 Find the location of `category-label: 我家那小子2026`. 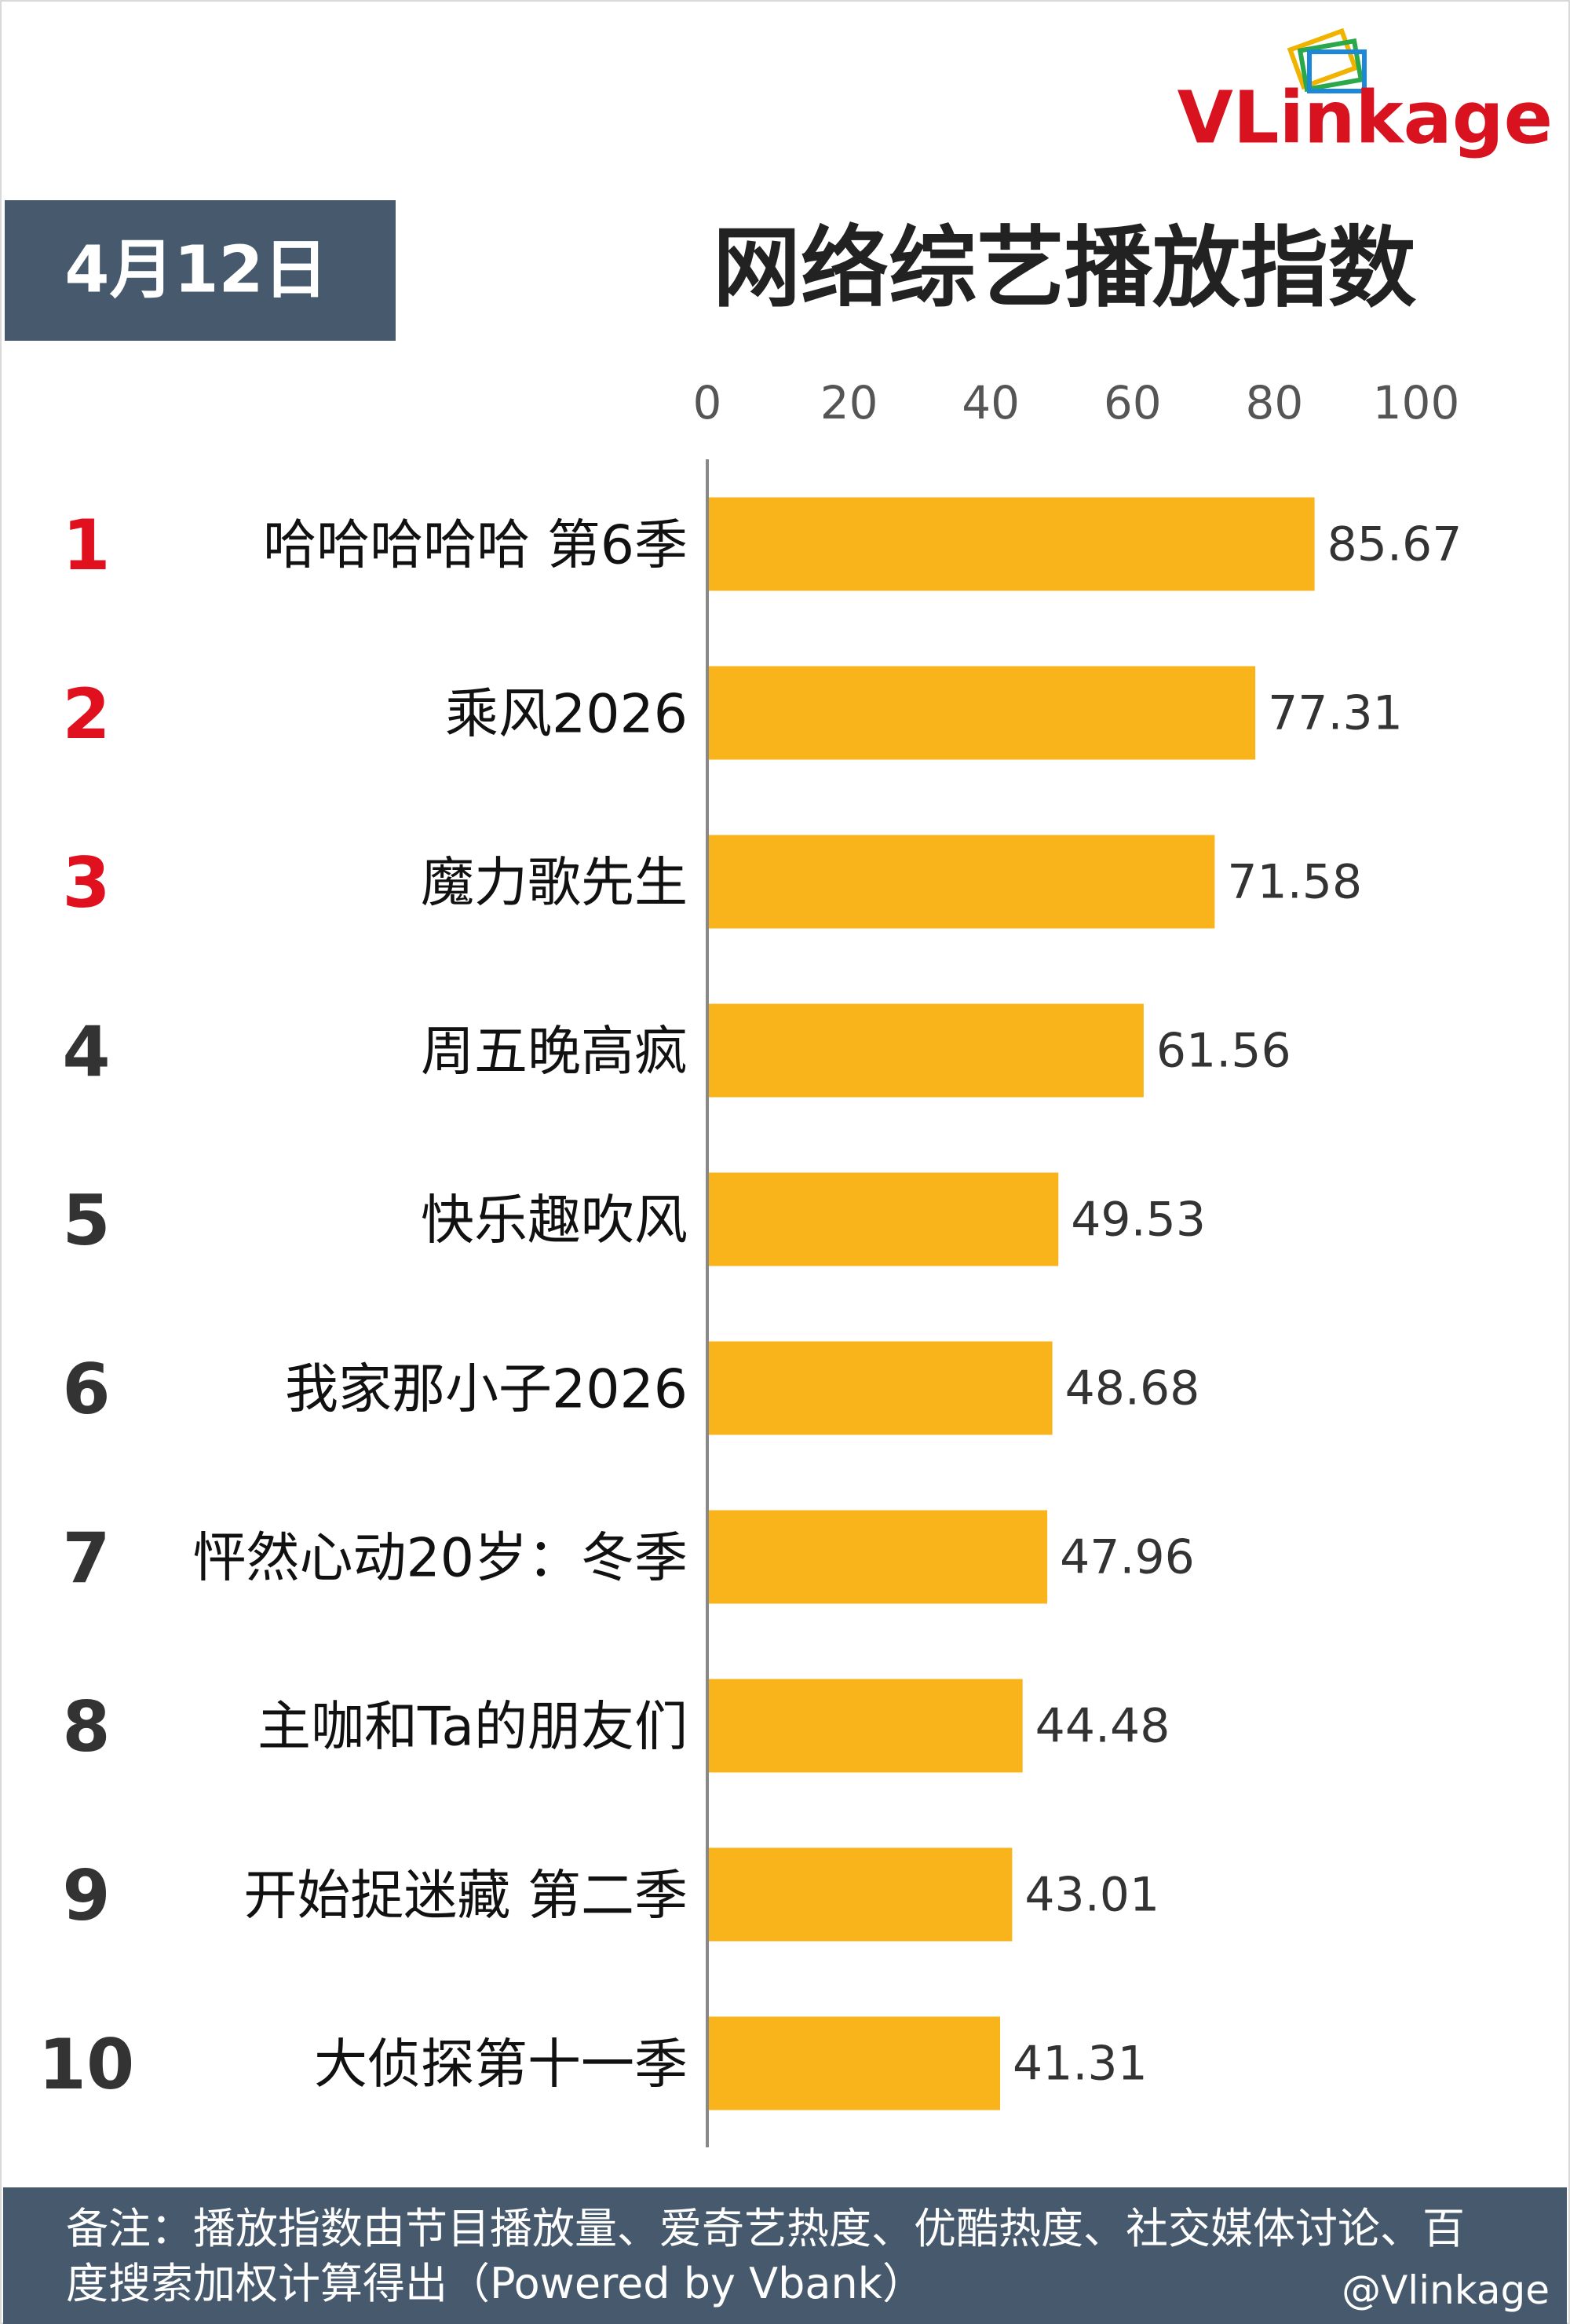

category-label: 我家那小子2026 is located at coordinates (486, 1390).